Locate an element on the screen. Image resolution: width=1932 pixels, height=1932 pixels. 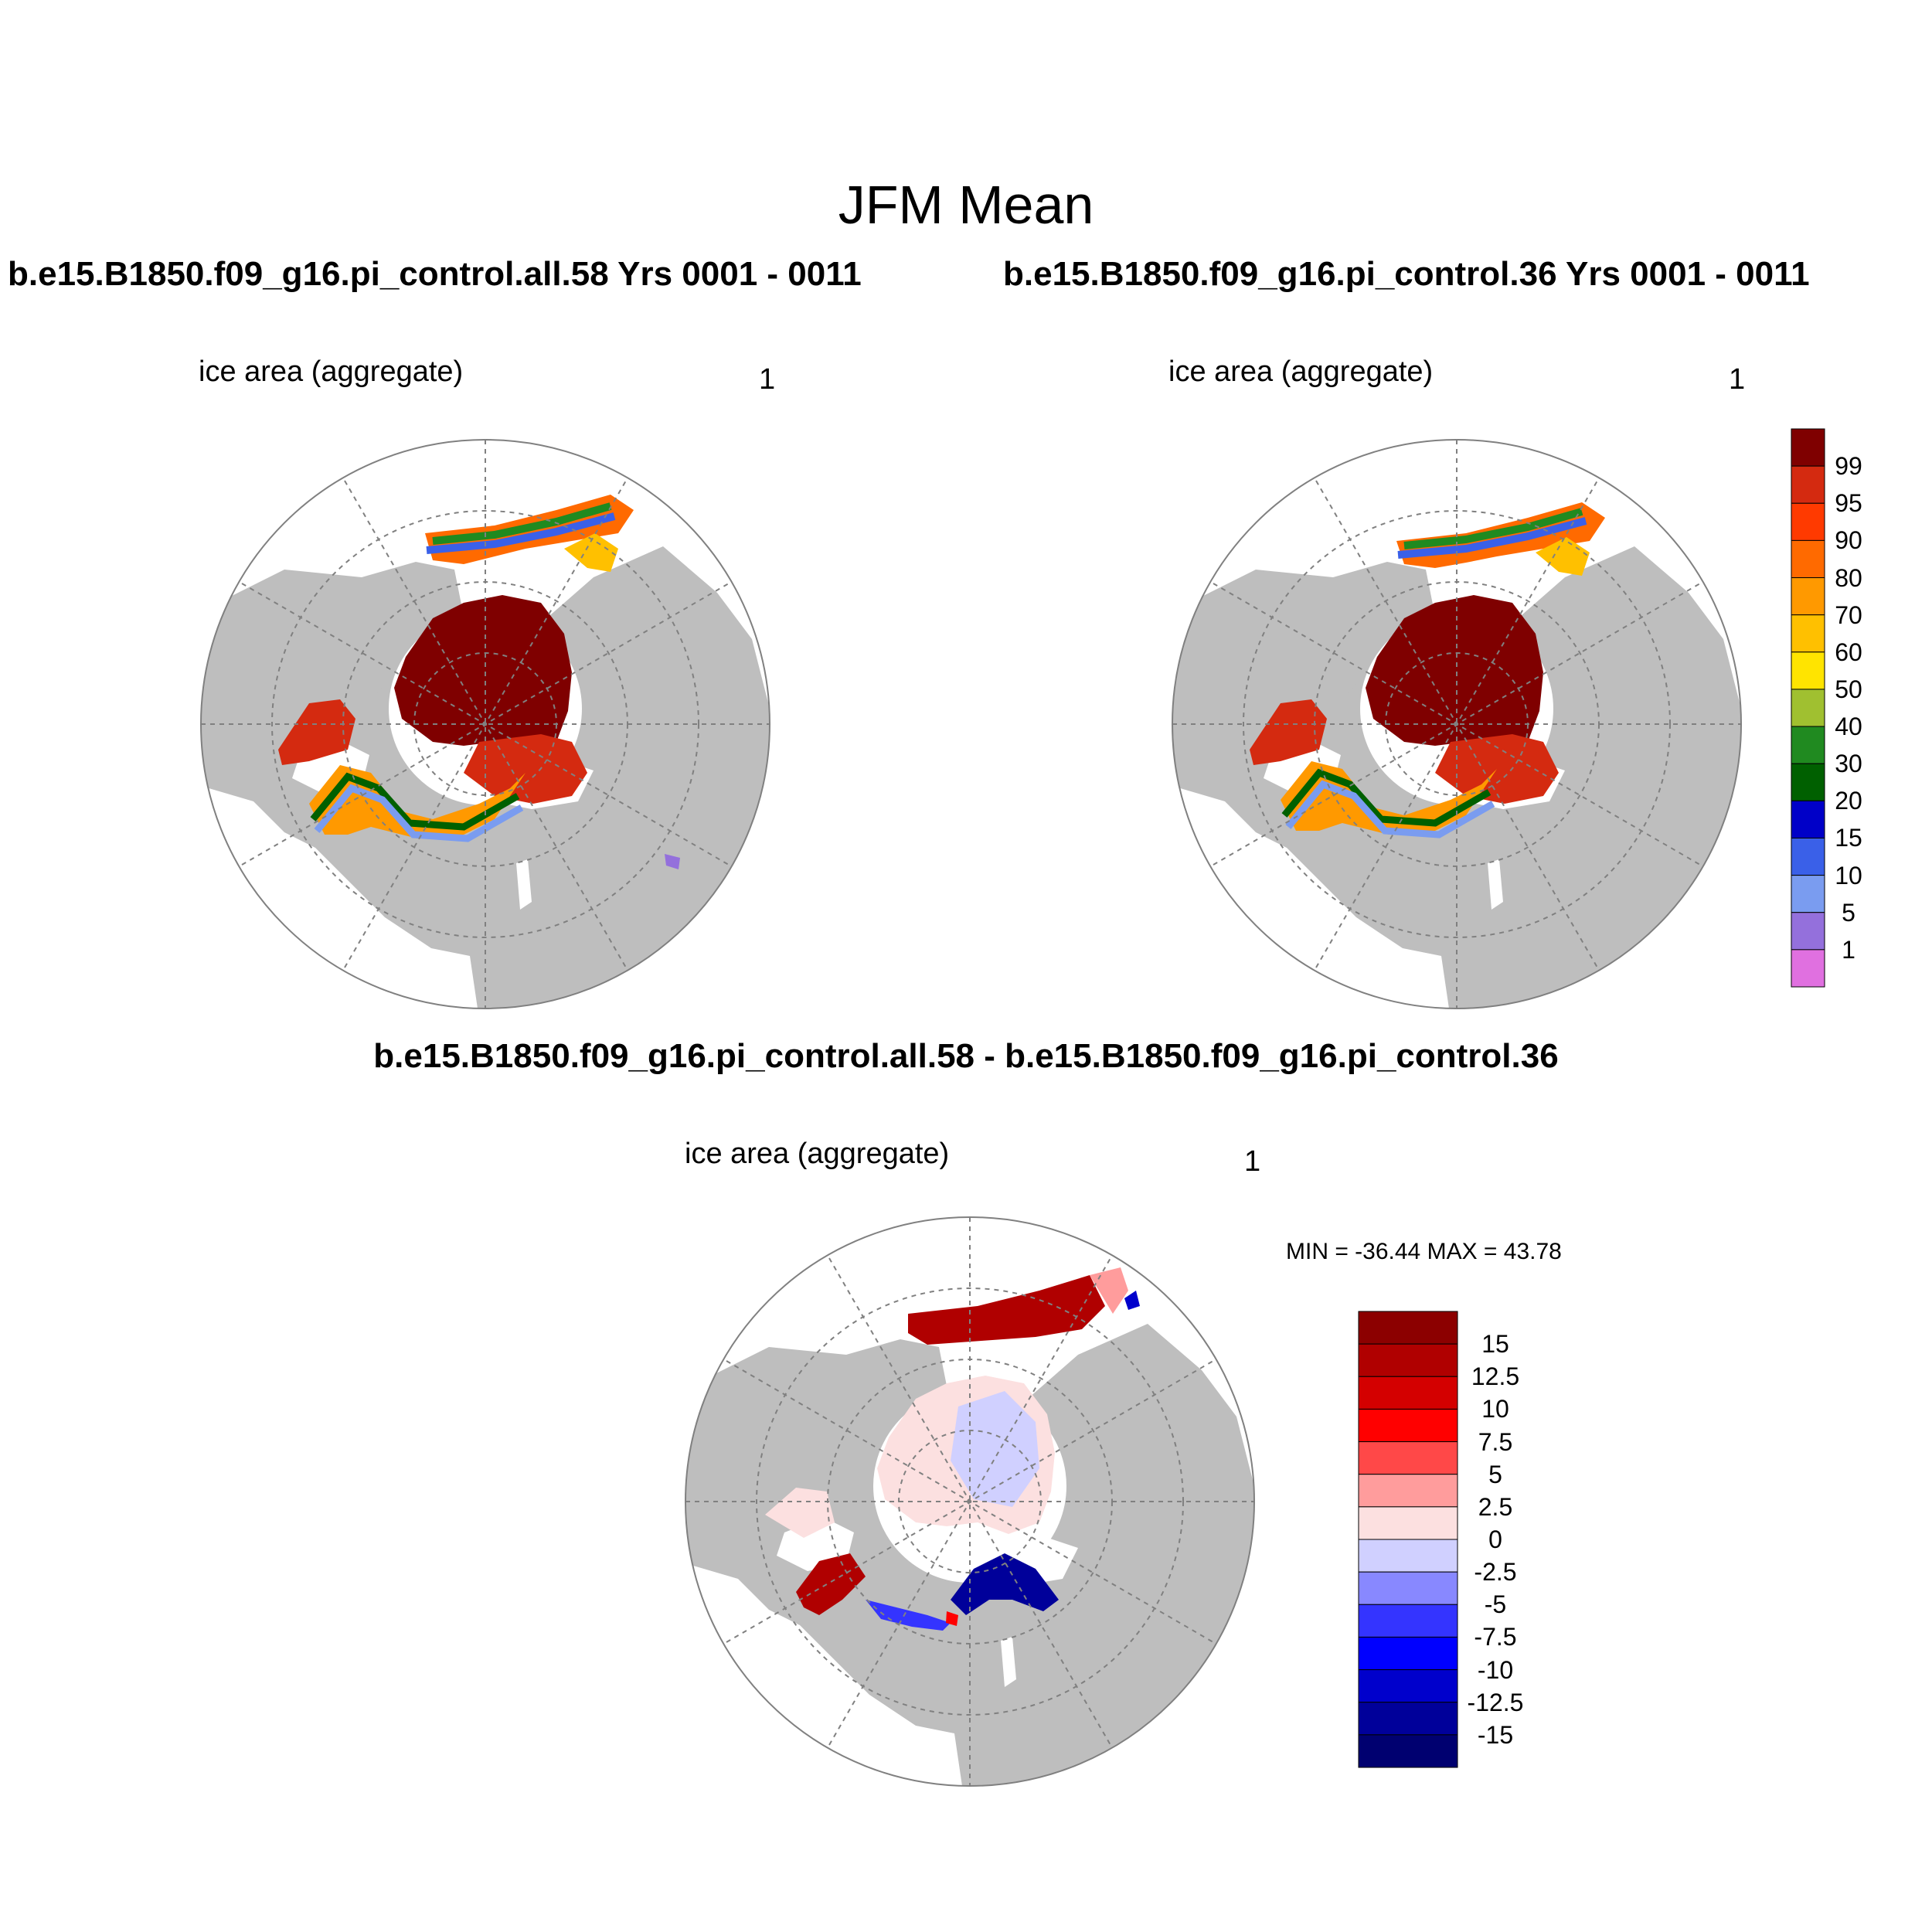
panel-2-central-ice is located at coordinates (1454, 674).